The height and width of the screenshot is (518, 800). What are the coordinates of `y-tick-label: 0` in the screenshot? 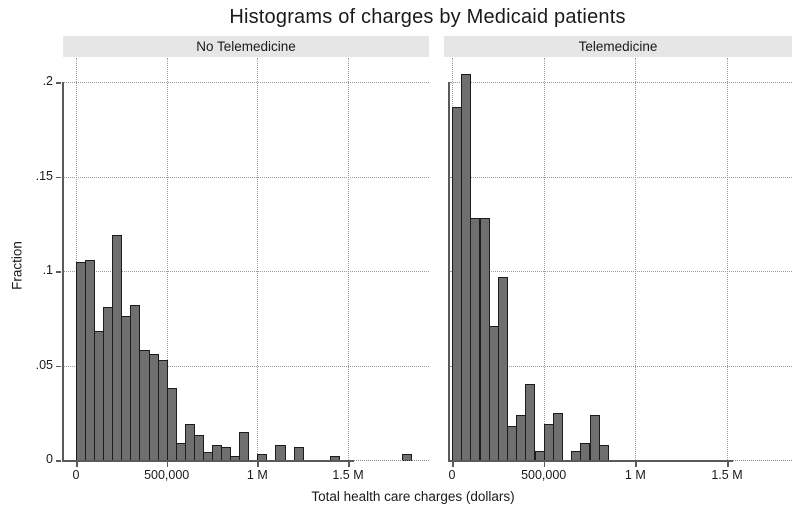 It's located at (49, 459).